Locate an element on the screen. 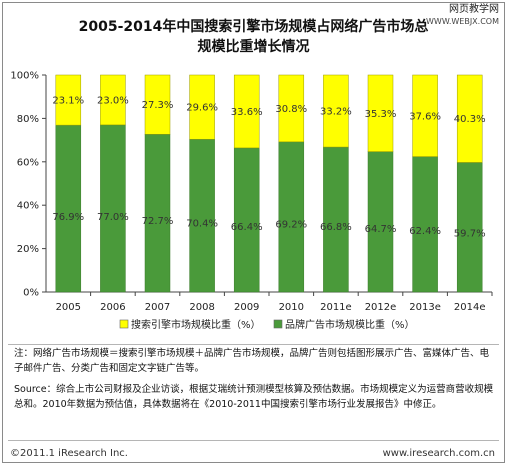 The image size is (507, 465). data-label-search: 33.6% is located at coordinates (247, 112).